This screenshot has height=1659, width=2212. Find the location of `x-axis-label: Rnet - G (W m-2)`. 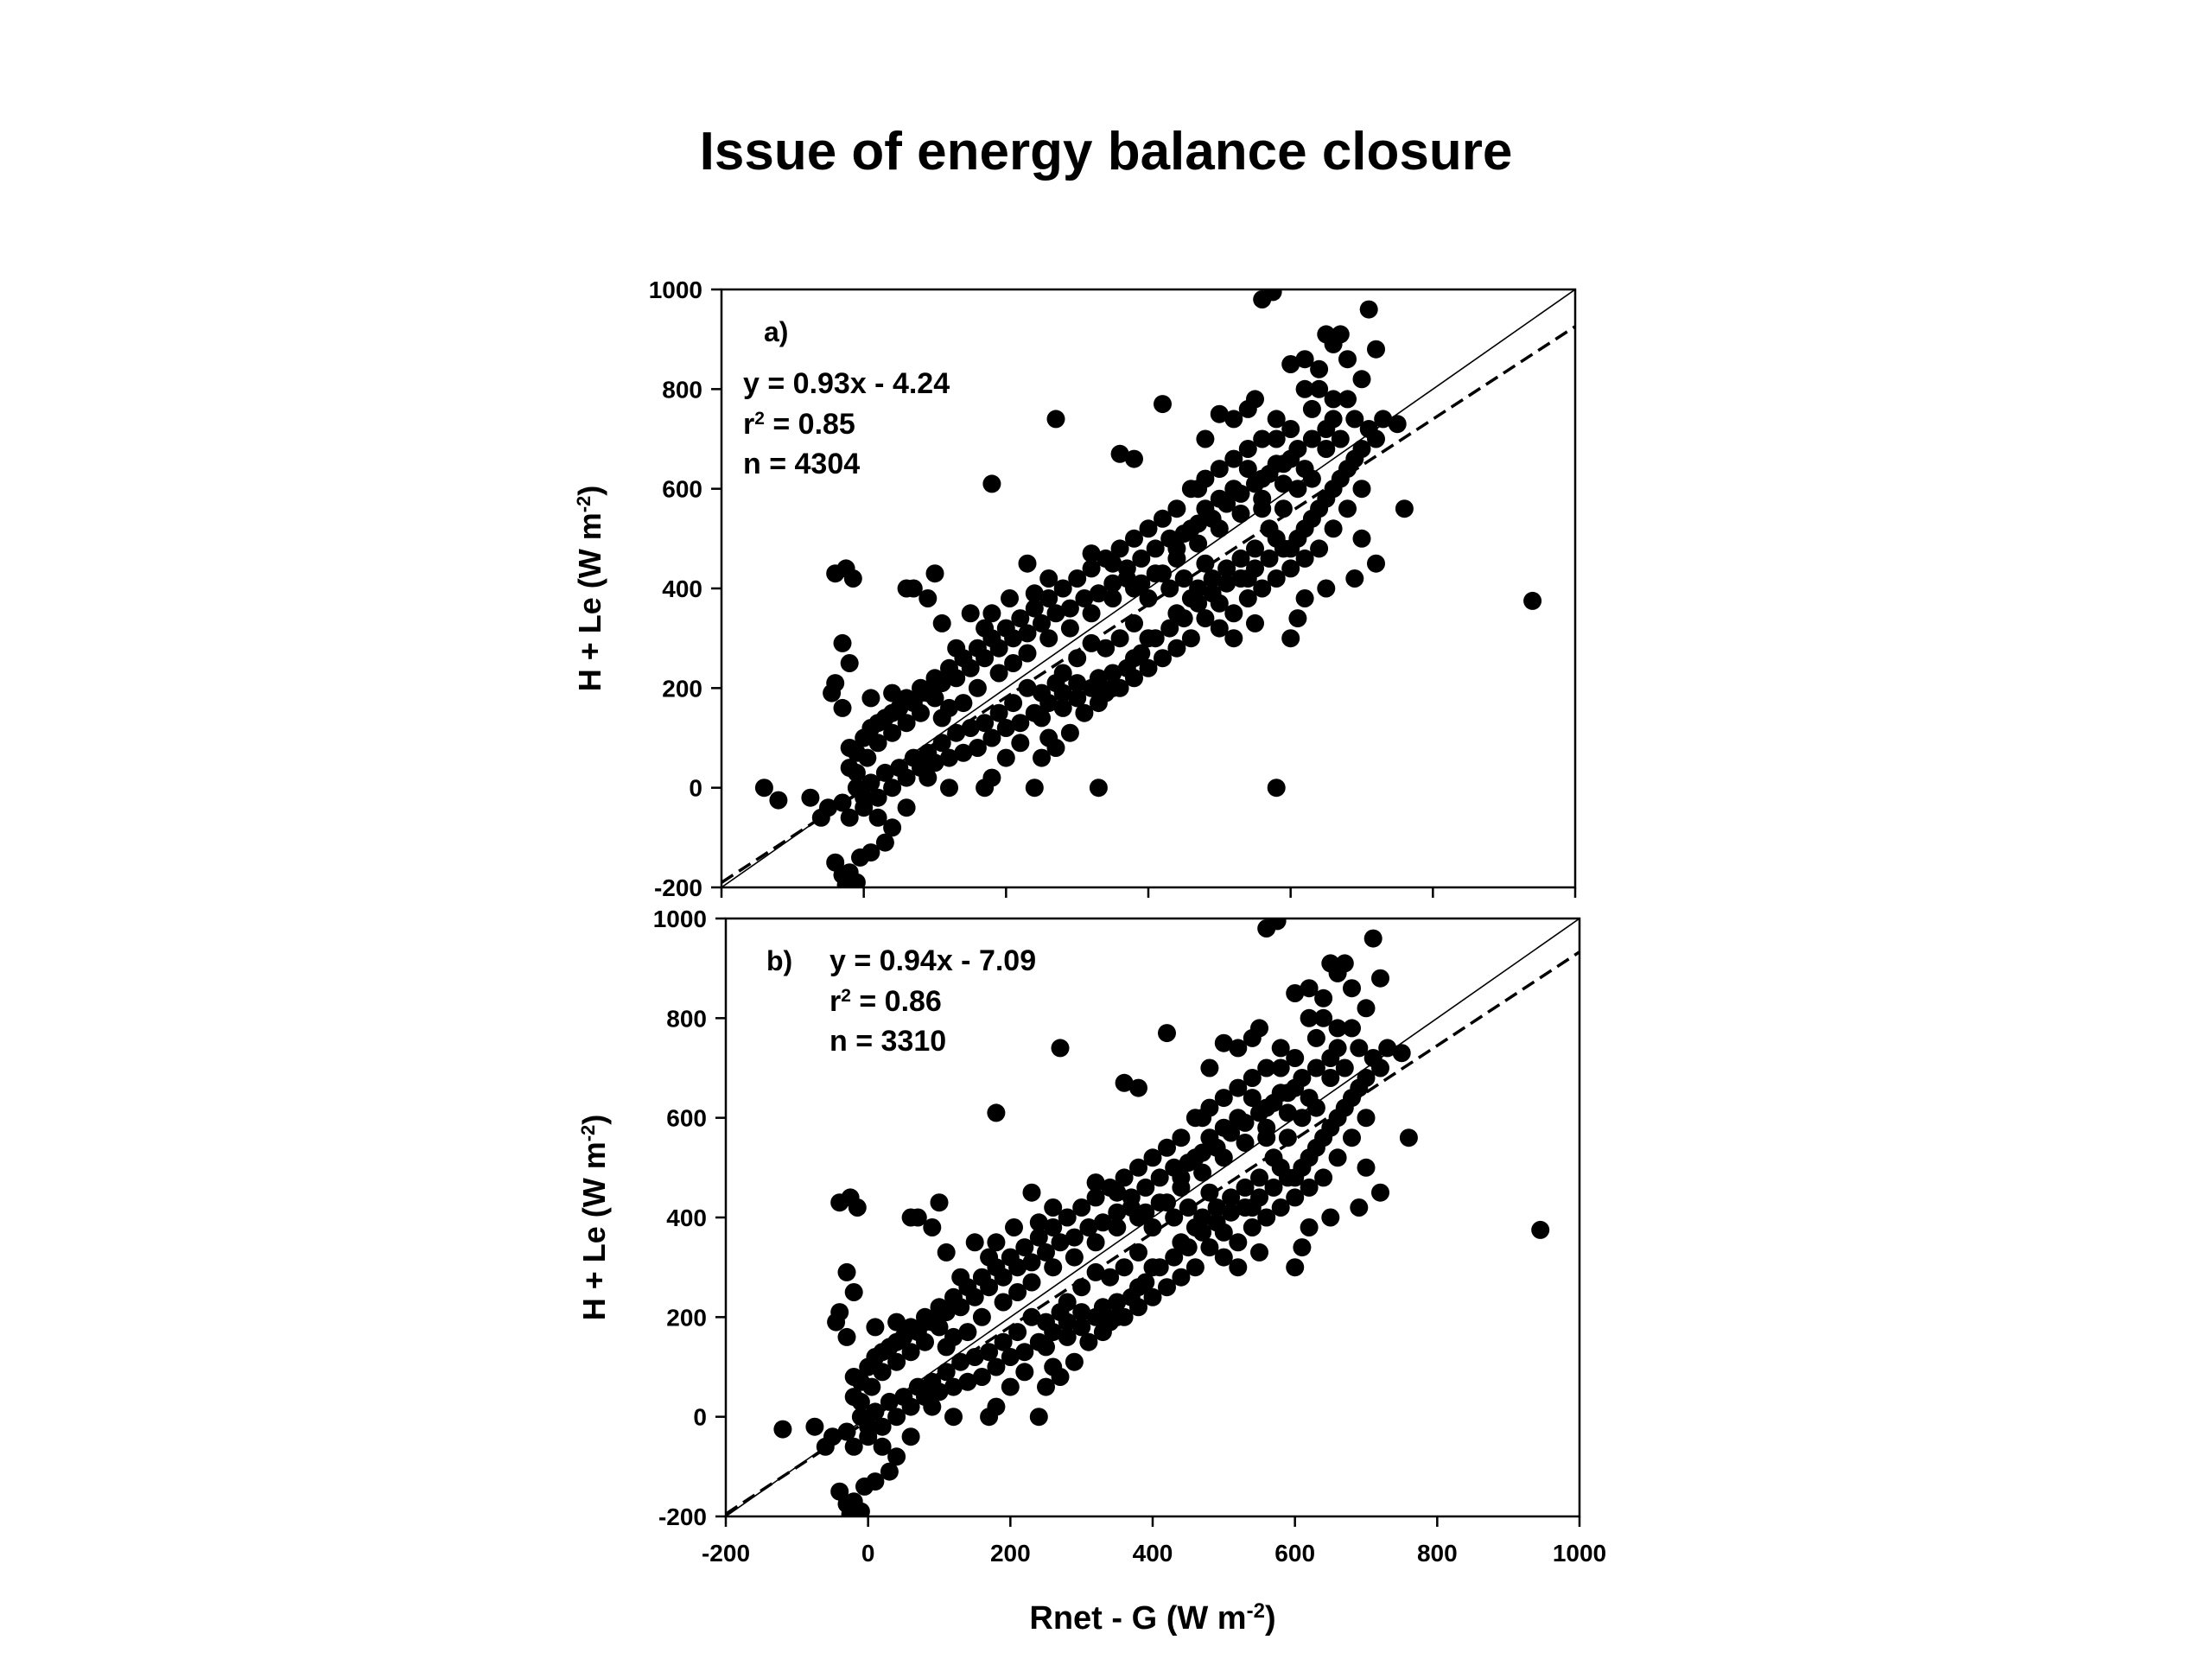

x-axis-label: Rnet - G (W m-2) is located at coordinates (1152, 1618).